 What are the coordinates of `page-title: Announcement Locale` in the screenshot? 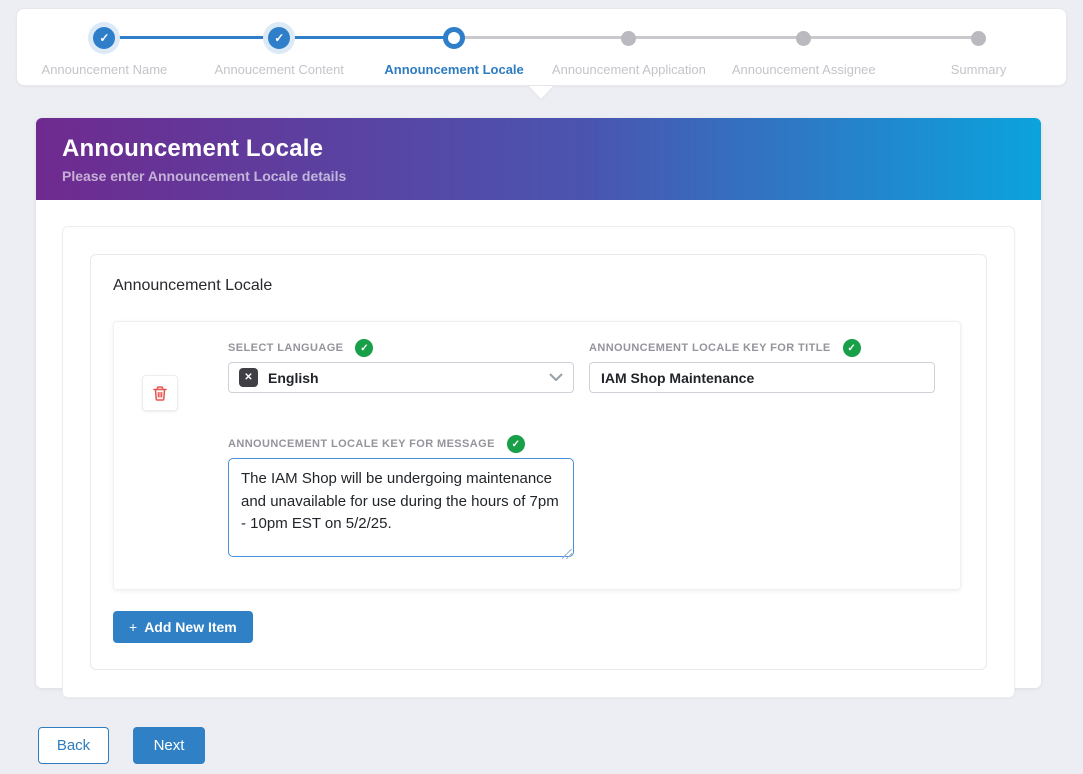 It's located at (193, 148).